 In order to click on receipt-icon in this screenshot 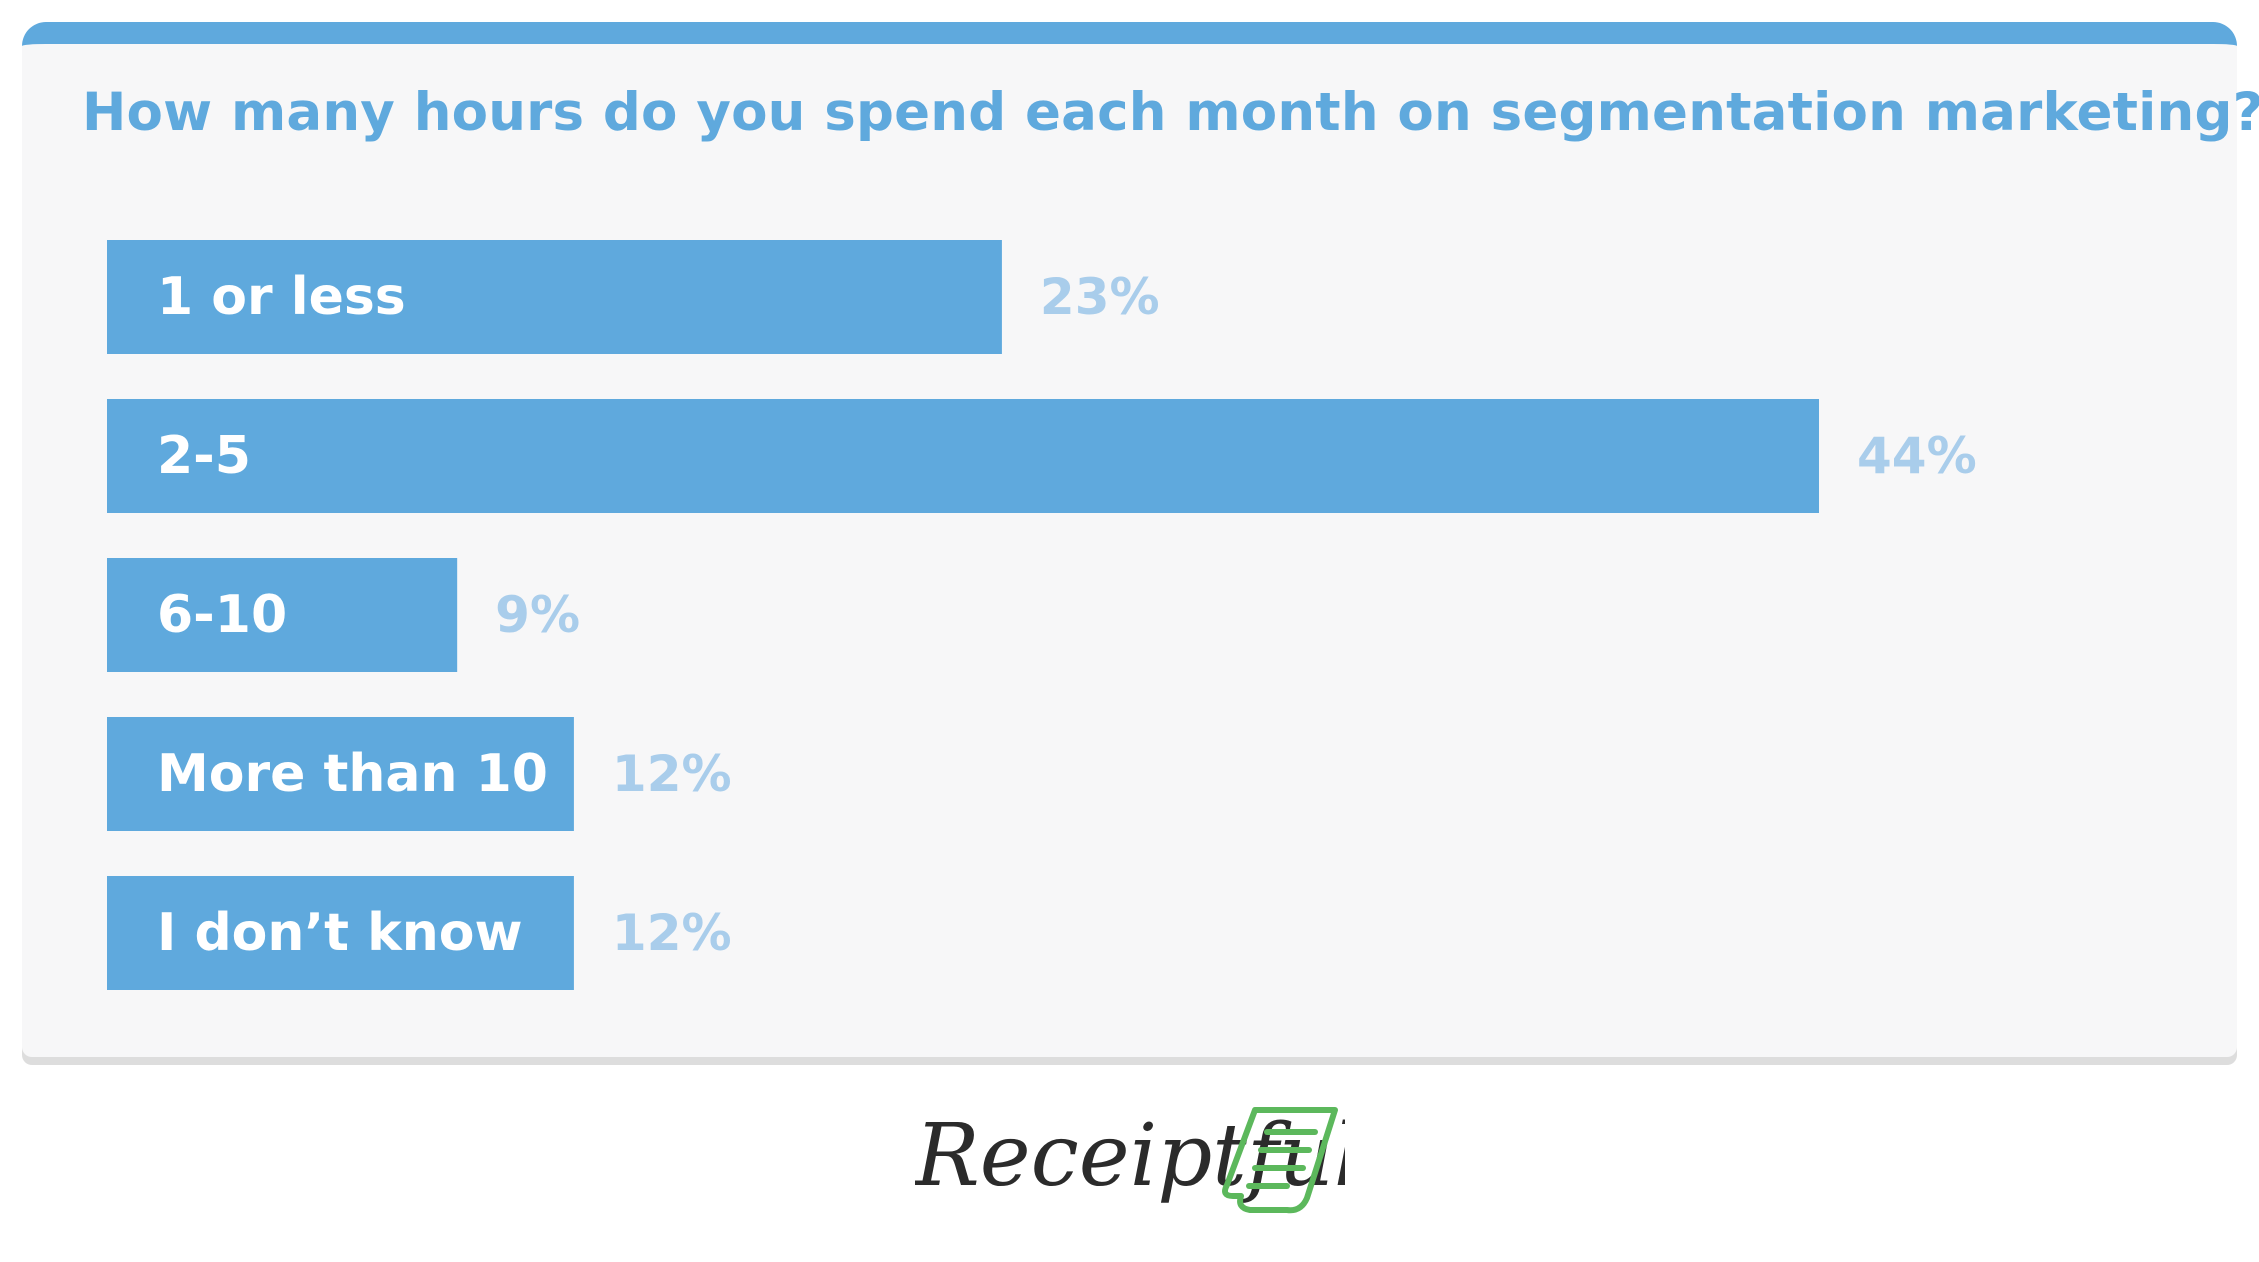, I will do `click(1280, 1160)`.